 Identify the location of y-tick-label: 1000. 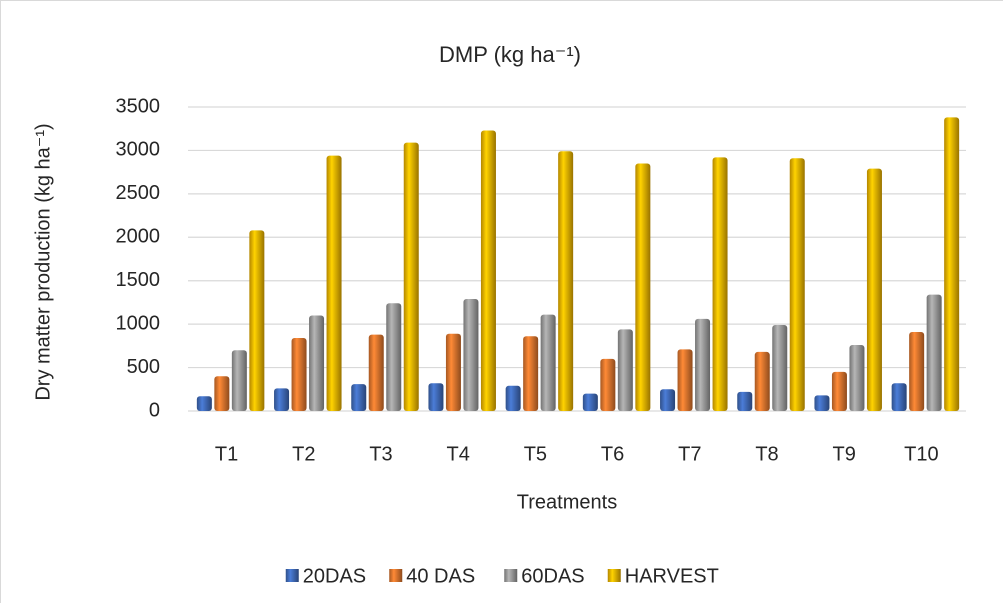
(138, 323).